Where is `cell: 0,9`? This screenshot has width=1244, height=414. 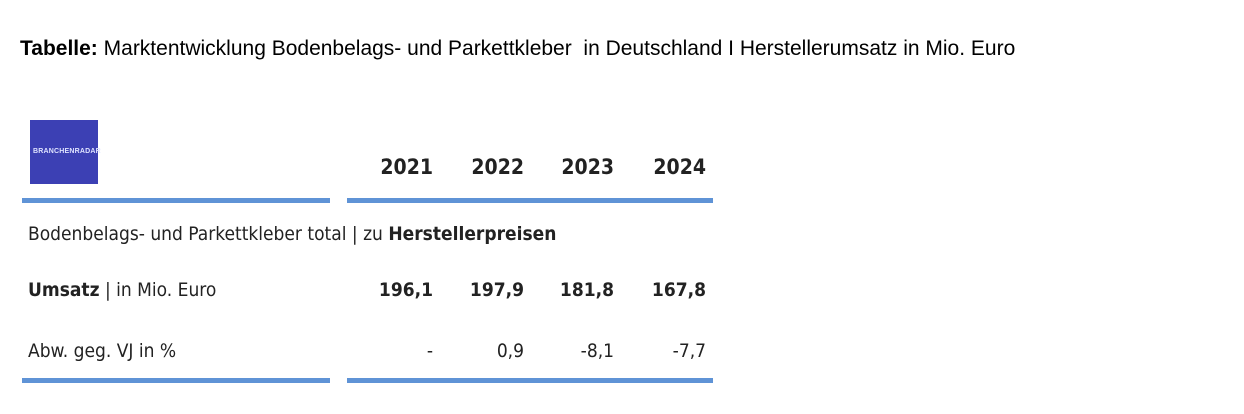 cell: 0,9 is located at coordinates (510, 351).